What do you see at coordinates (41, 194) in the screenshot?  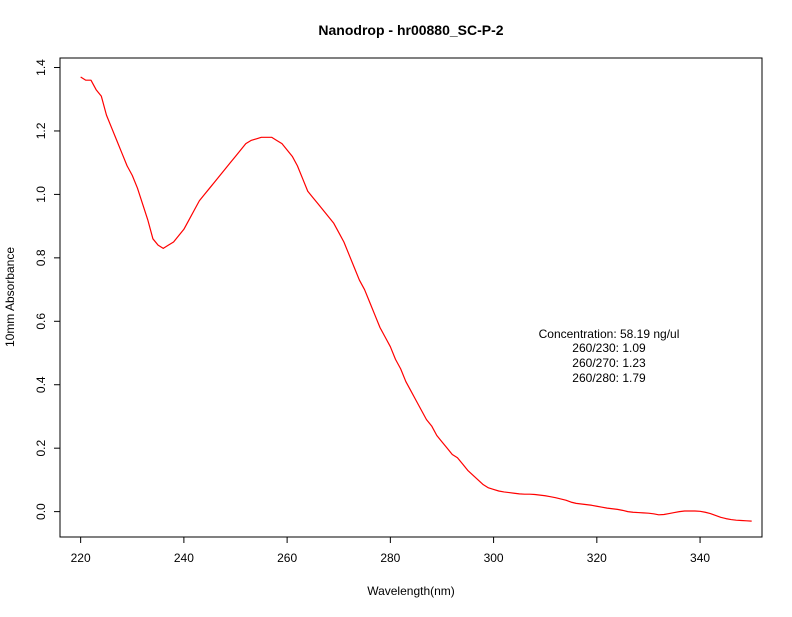 I see `y-tick-label: 1.0` at bounding box center [41, 194].